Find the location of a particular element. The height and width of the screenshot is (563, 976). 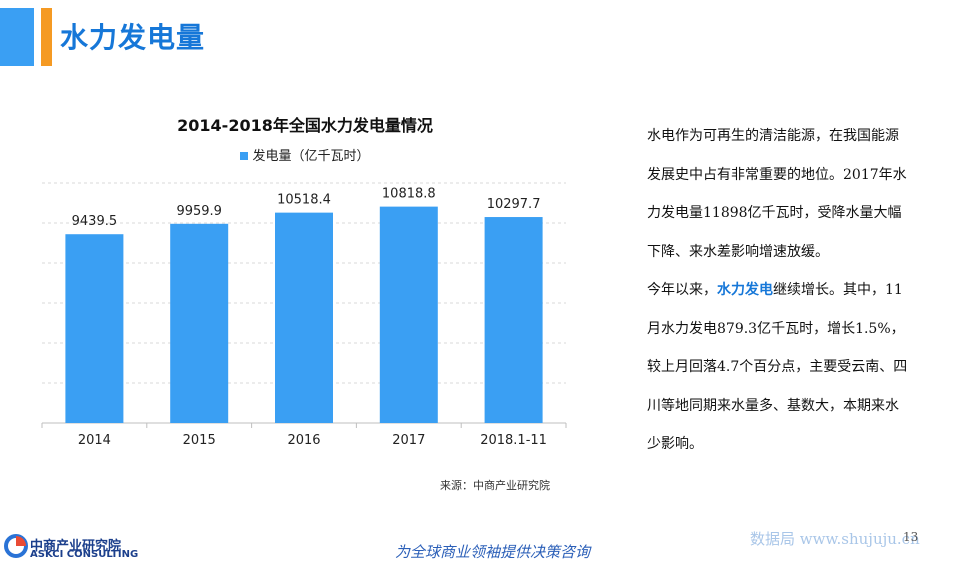

company-logo-icon is located at coordinates (16, 546).